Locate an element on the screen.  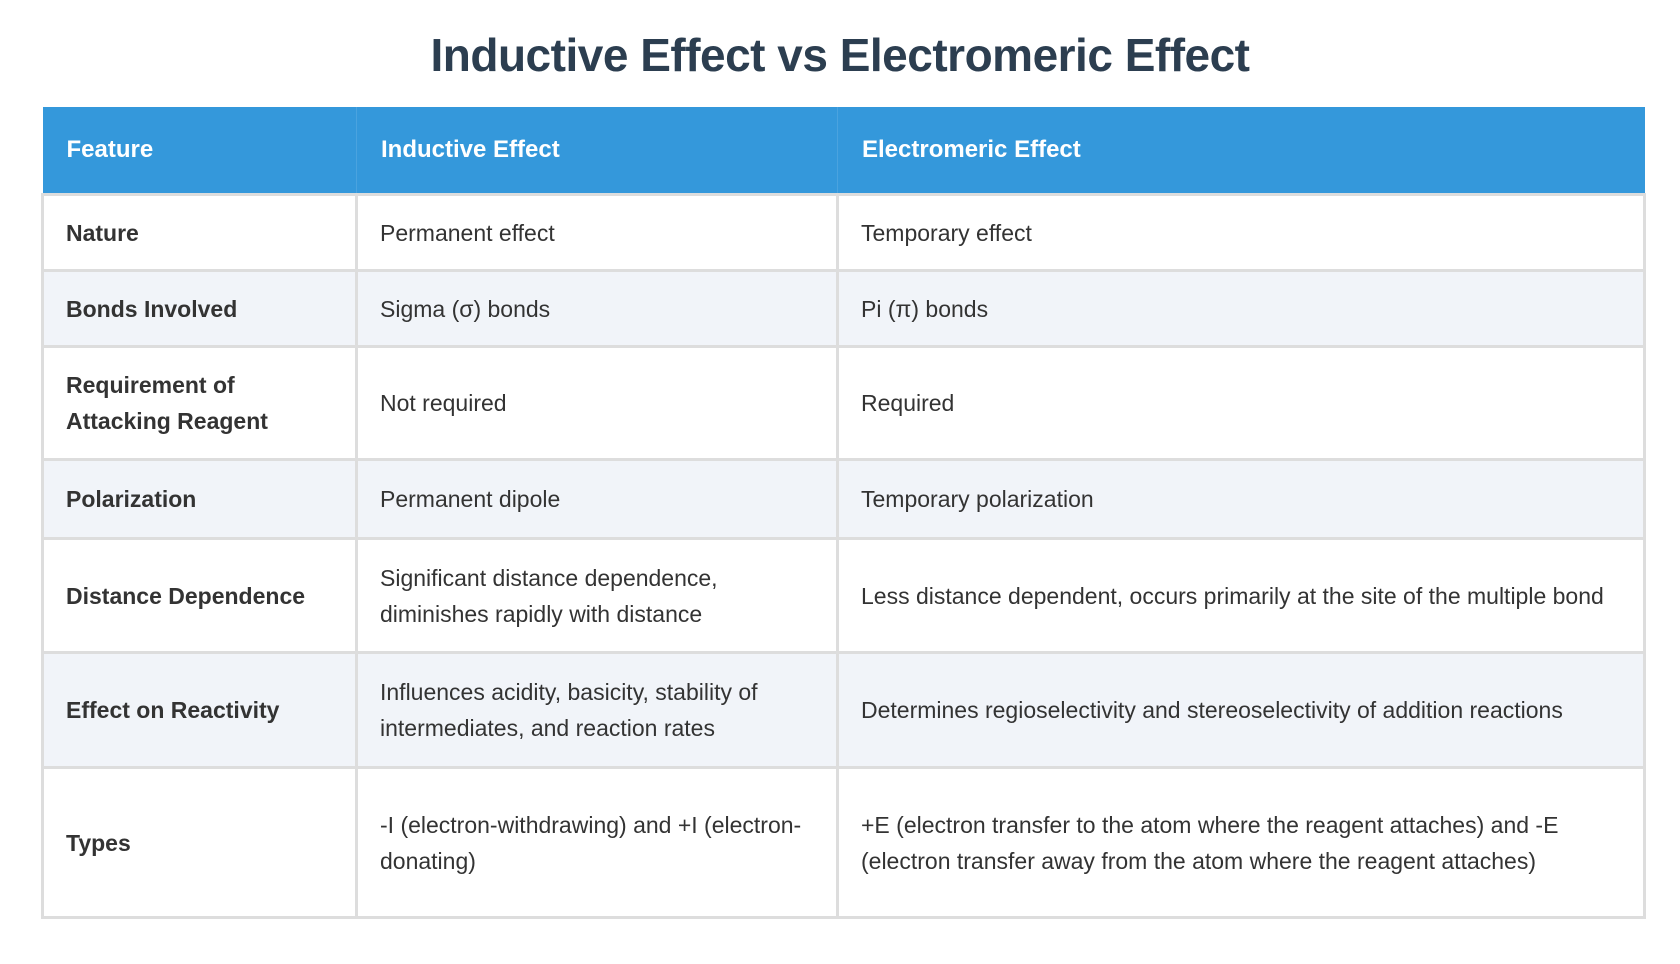
page-title: Inductive Effect vs Electromeric Effect is located at coordinates (840, 55).